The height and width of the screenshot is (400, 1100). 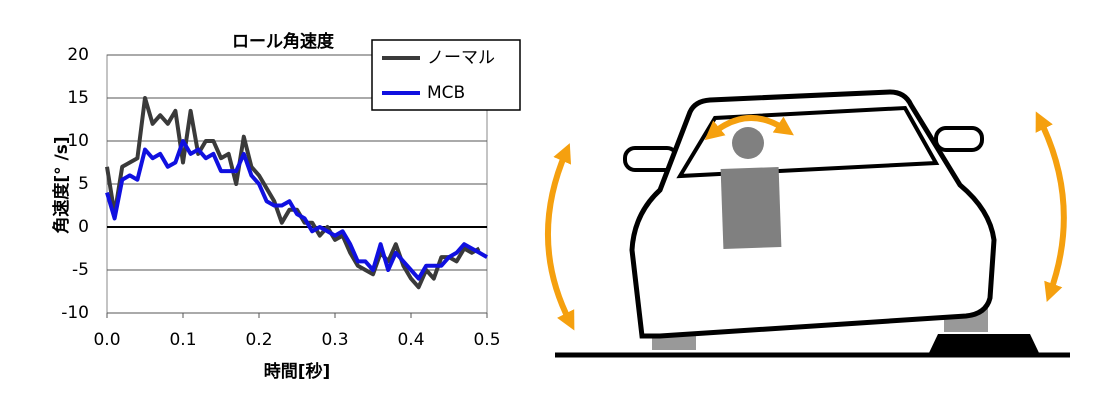 What do you see at coordinates (334, 340) in the screenshot?
I see `x-tick-label: 0.3` at bounding box center [334, 340].